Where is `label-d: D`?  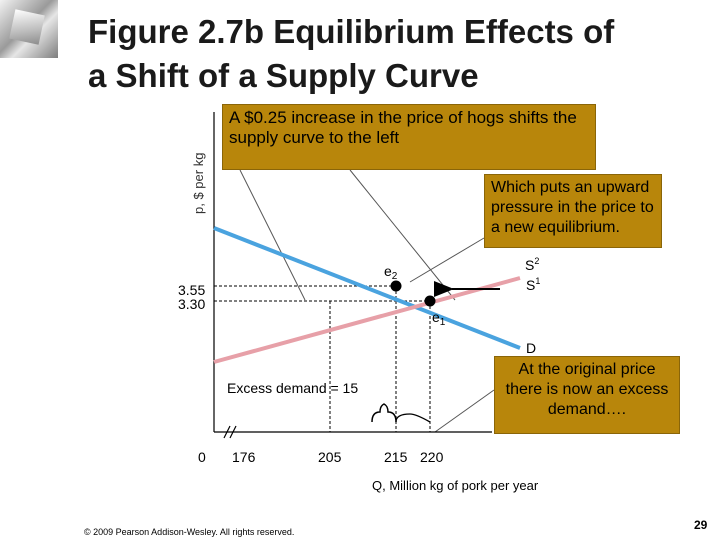 label-d: D is located at coordinates (531, 348).